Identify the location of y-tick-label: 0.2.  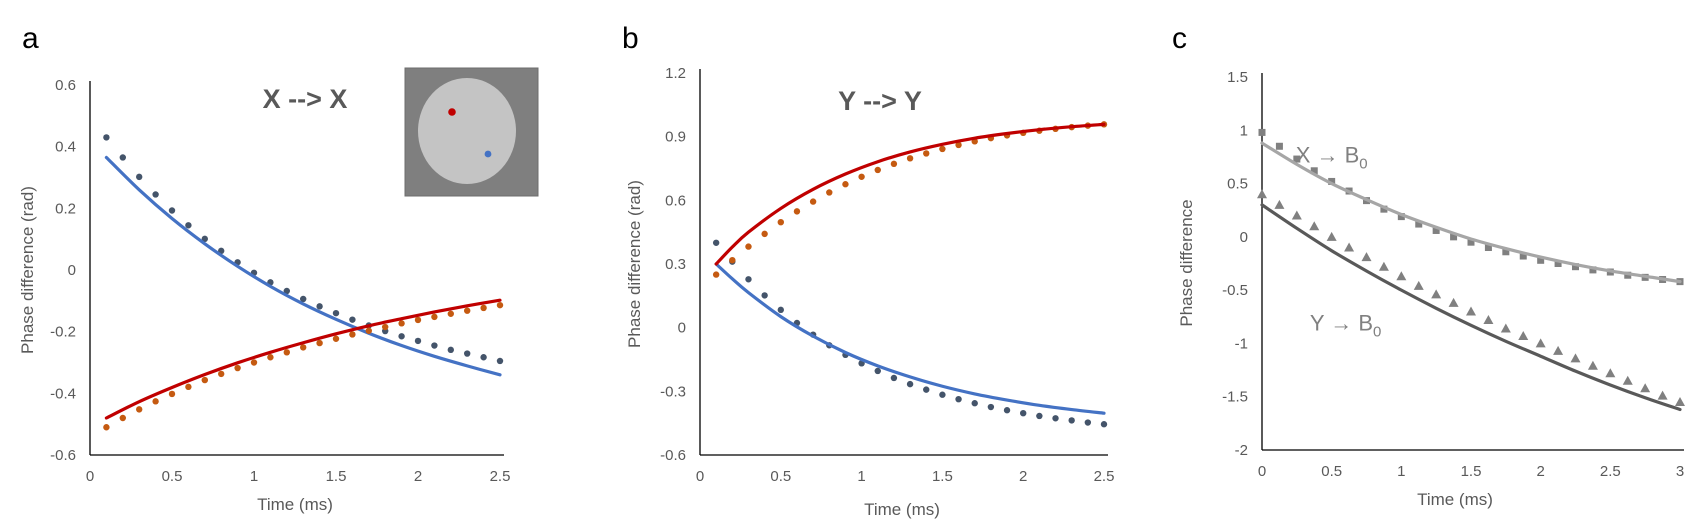
(65, 208).